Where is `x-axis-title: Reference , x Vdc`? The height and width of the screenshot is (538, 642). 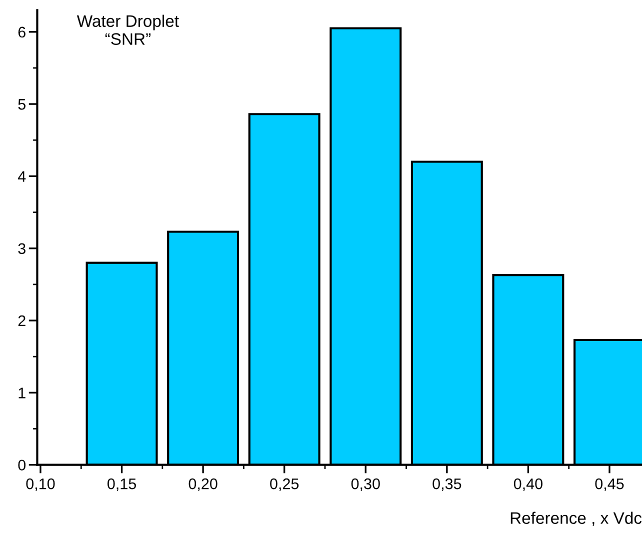
x-axis-title: Reference , x Vdc is located at coordinates (576, 519).